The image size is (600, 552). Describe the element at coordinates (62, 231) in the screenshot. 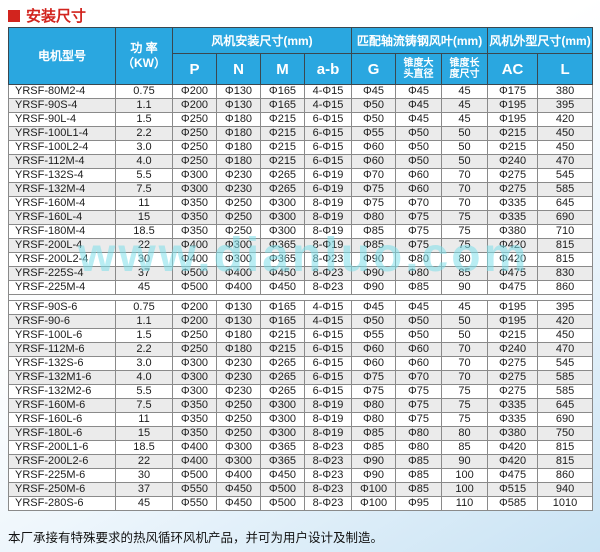

I see `motor-model-cell: YRSF-180M-4` at that location.